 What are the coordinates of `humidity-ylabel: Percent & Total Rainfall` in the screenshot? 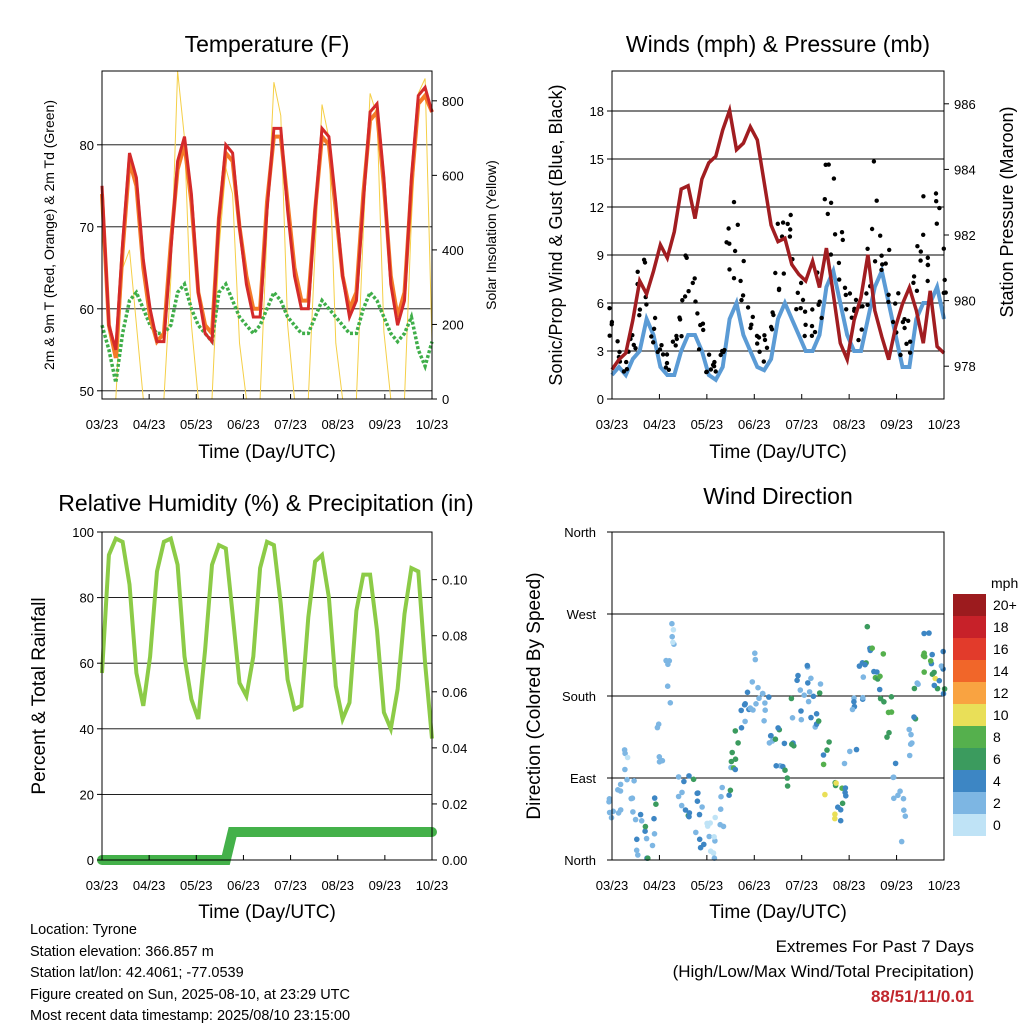 It's located at (39, 695).